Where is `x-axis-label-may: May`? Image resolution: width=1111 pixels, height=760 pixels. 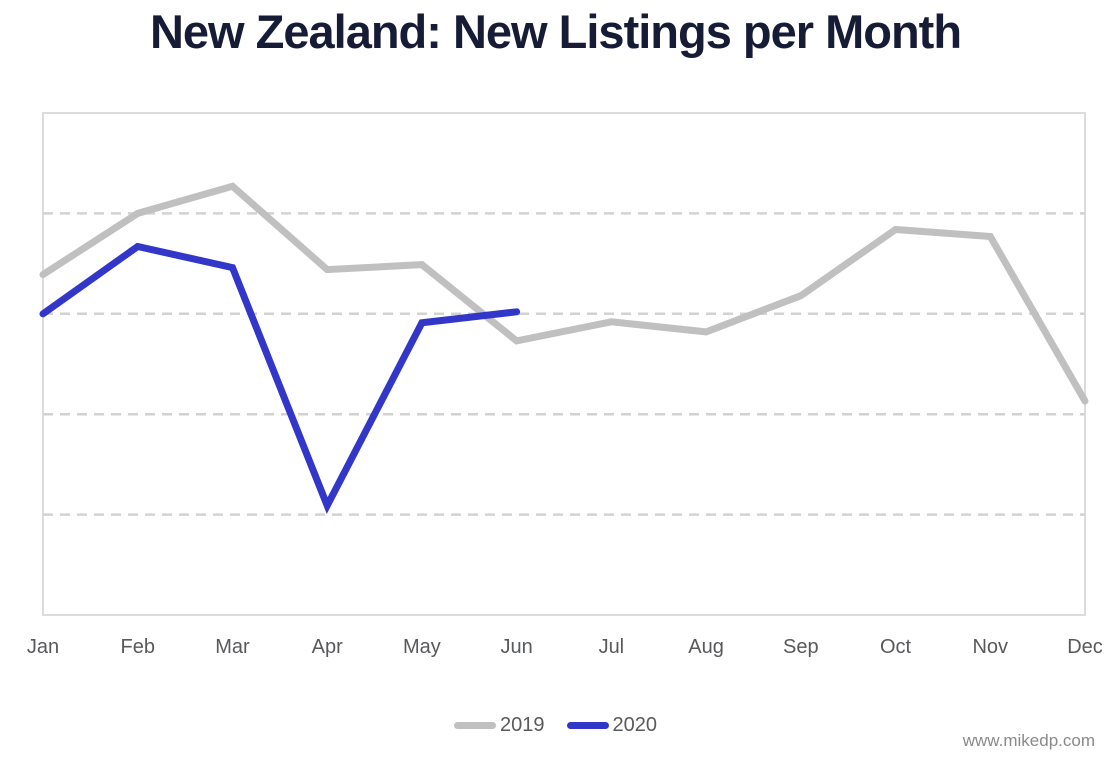
x-axis-label-may: May is located at coordinates (422, 647).